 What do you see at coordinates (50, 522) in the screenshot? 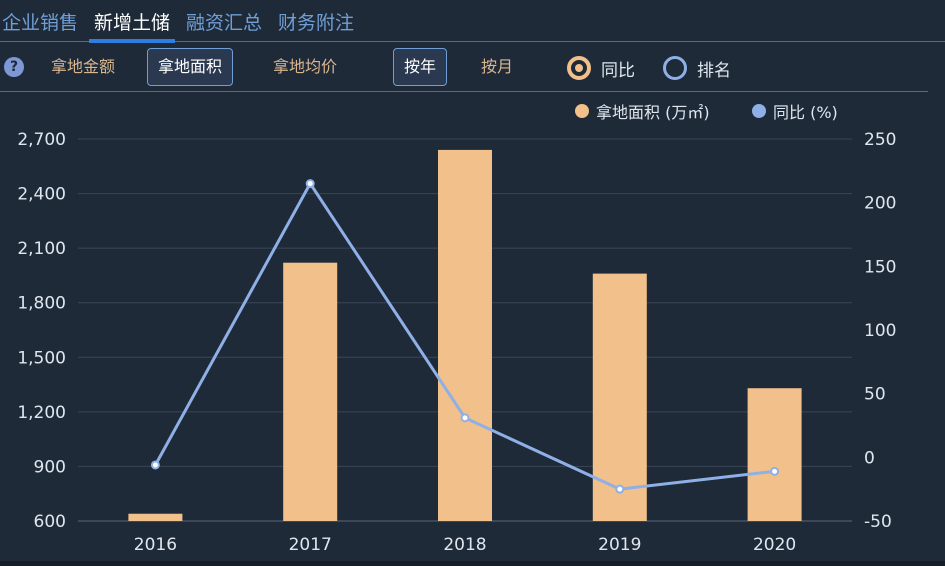
I see `y-left-tick-label: 600` at bounding box center [50, 522].